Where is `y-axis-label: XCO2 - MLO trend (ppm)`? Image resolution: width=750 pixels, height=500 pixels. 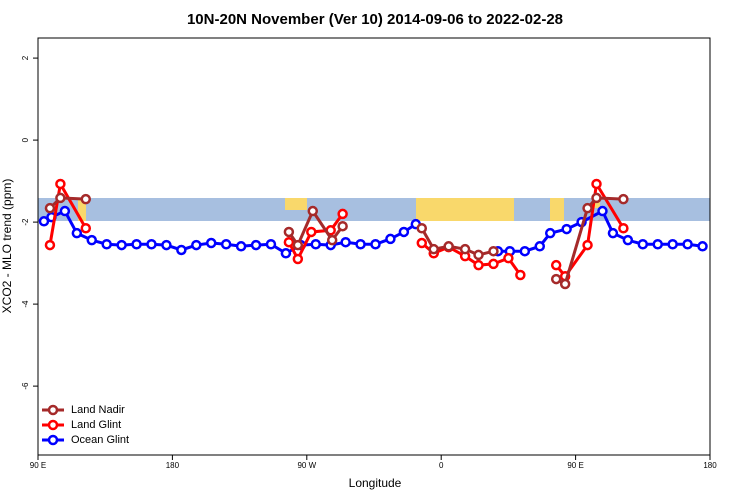
y-axis-label: XCO2 - MLO trend (ppm) is located at coordinates (7, 246).